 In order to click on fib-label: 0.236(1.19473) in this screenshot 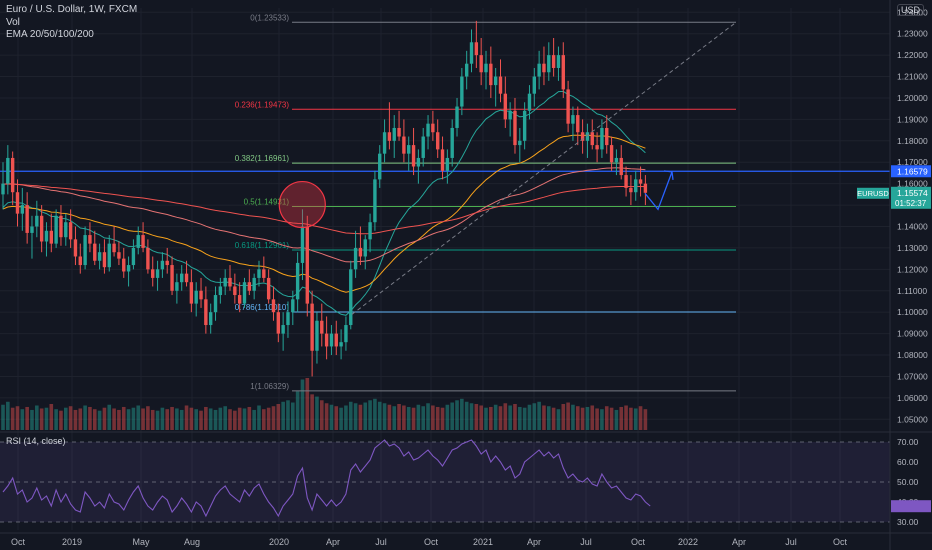, I will do `click(262, 104)`.